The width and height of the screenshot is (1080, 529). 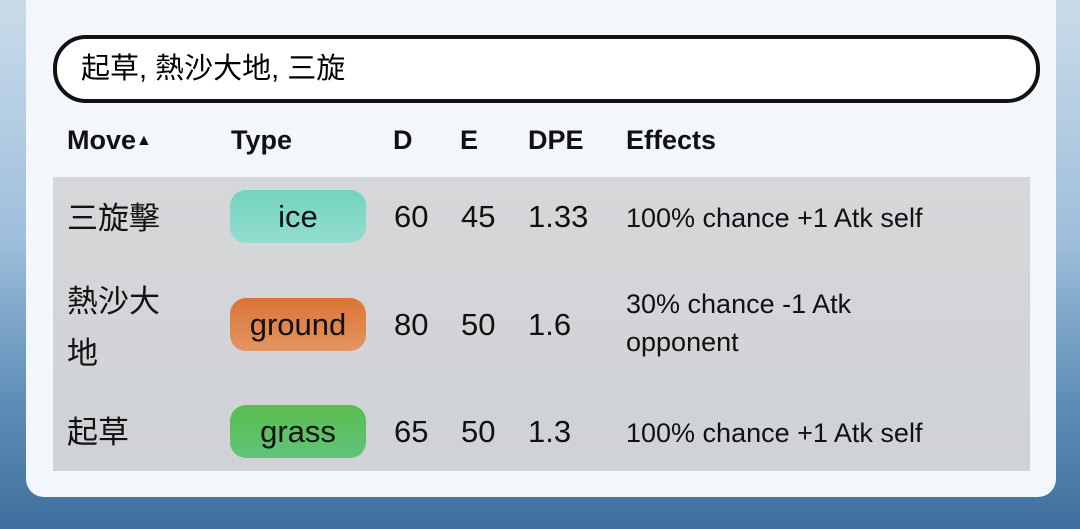 I want to click on column-header-effects: Effects, so click(x=671, y=140).